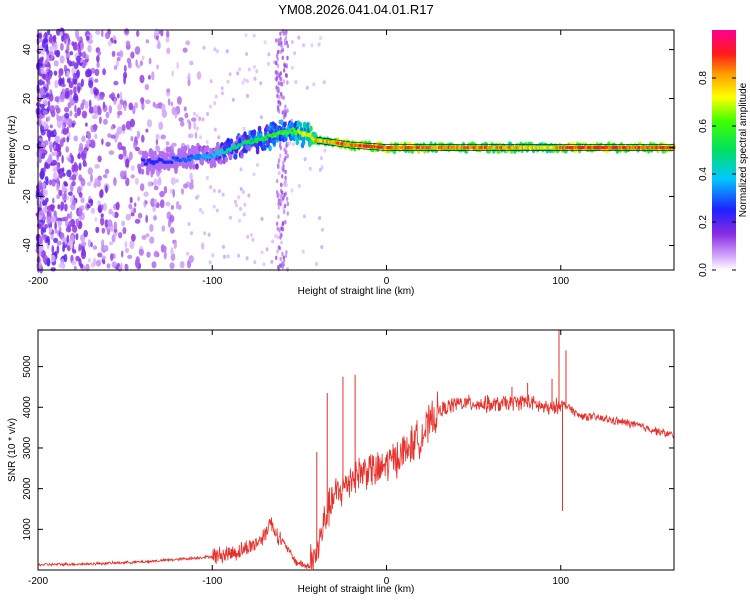  Describe the element at coordinates (743, 149) in the screenshot. I see `colorbar-label: Normalized spectral amplitude` at that location.